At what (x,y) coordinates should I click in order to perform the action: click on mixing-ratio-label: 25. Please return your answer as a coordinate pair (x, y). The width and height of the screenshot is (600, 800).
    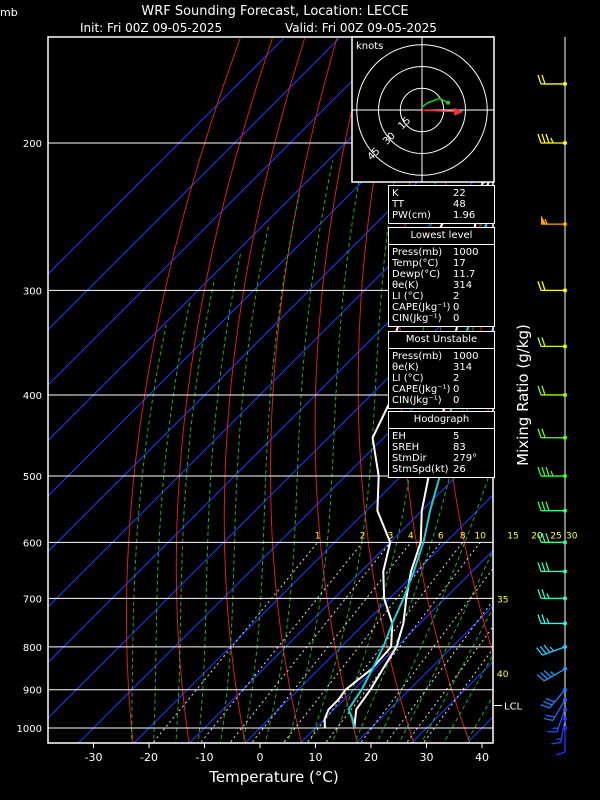
    Looking at the image, I should click on (555, 536).